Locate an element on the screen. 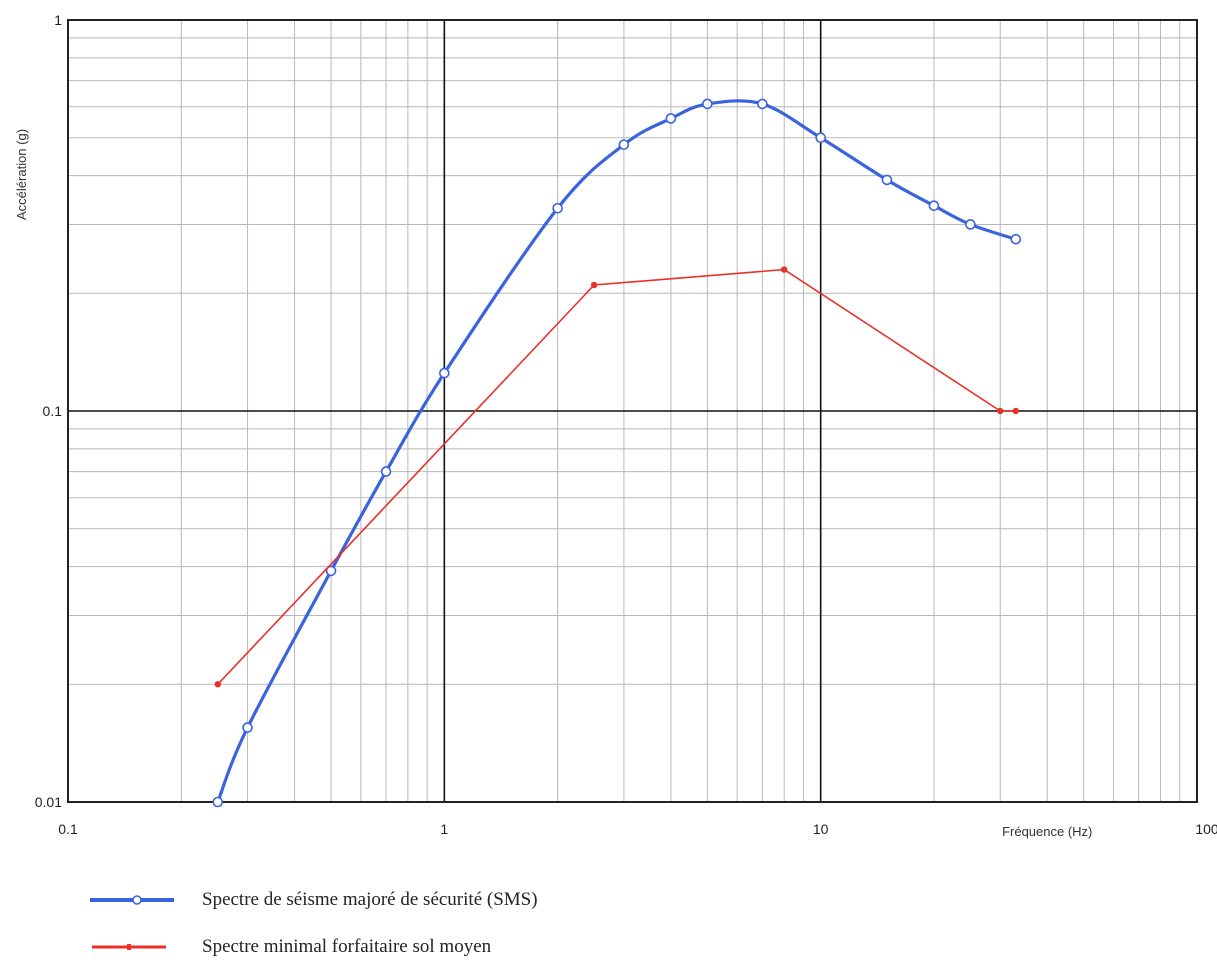 This screenshot has width=1217, height=974. y-tick-label: 1 is located at coordinates (58, 20).